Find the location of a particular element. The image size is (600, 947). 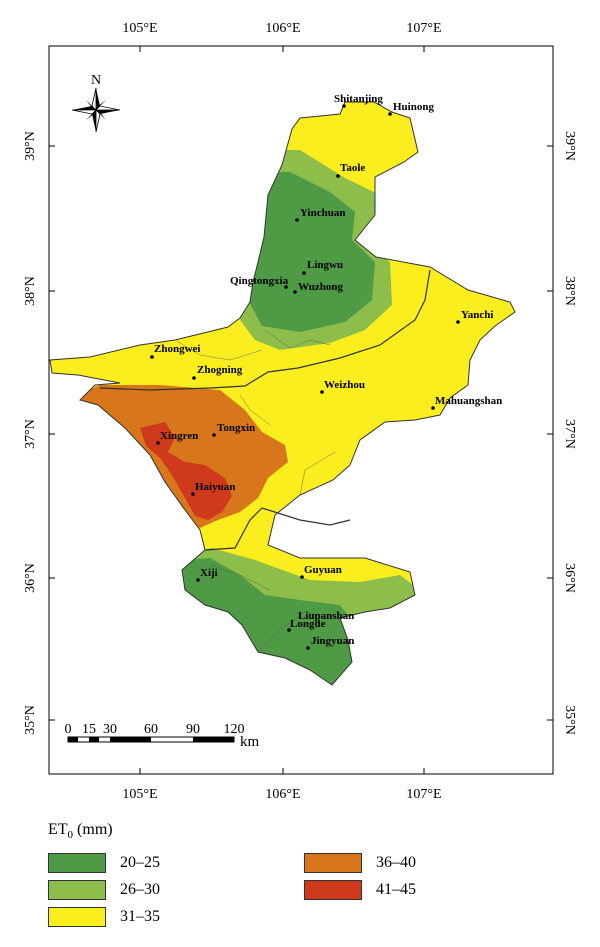

legend-item: 41–45 is located at coordinates (360, 890).